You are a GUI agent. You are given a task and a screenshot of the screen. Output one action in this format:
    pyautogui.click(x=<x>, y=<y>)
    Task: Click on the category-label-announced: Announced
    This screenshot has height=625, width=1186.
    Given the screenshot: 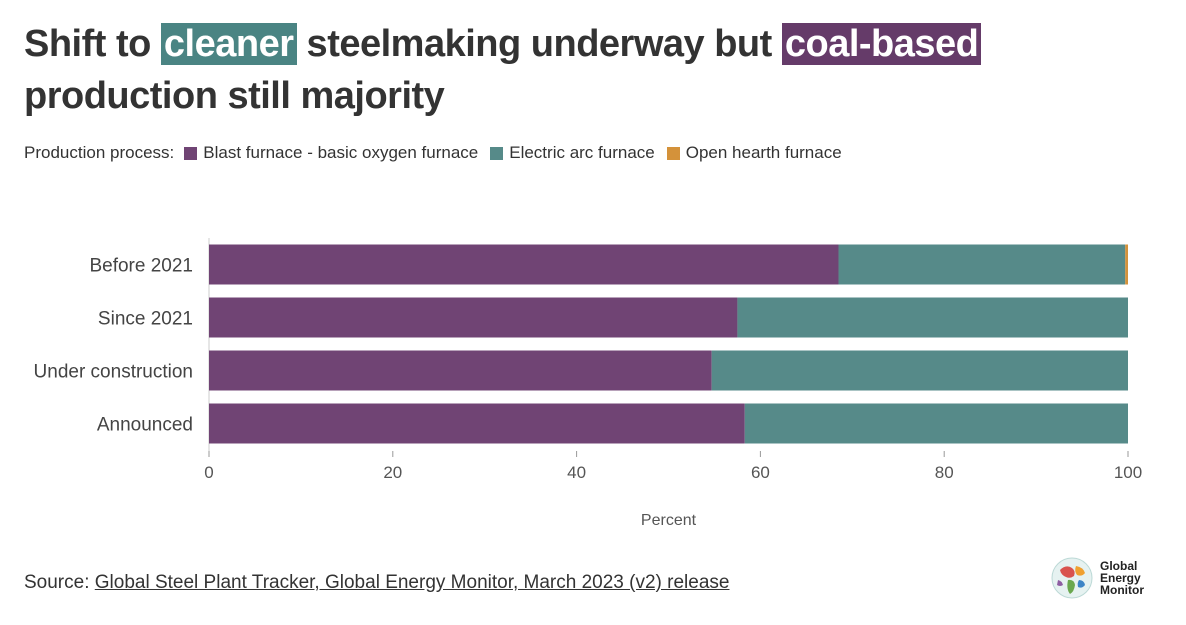 What is the action you would take?
    pyautogui.click(x=145, y=425)
    